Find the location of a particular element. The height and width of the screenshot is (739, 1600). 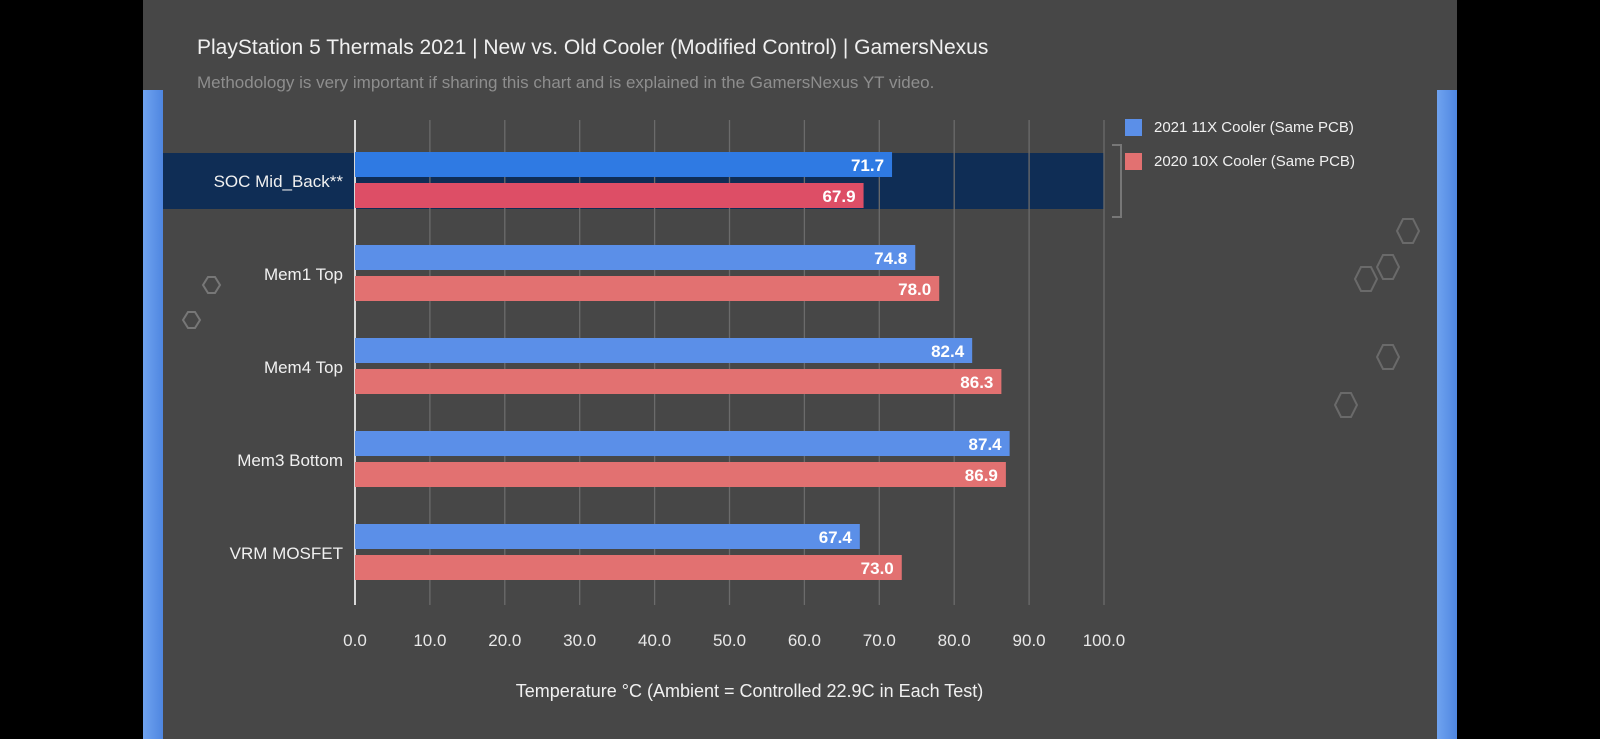

left-accent-strip is located at coordinates (153, 414).